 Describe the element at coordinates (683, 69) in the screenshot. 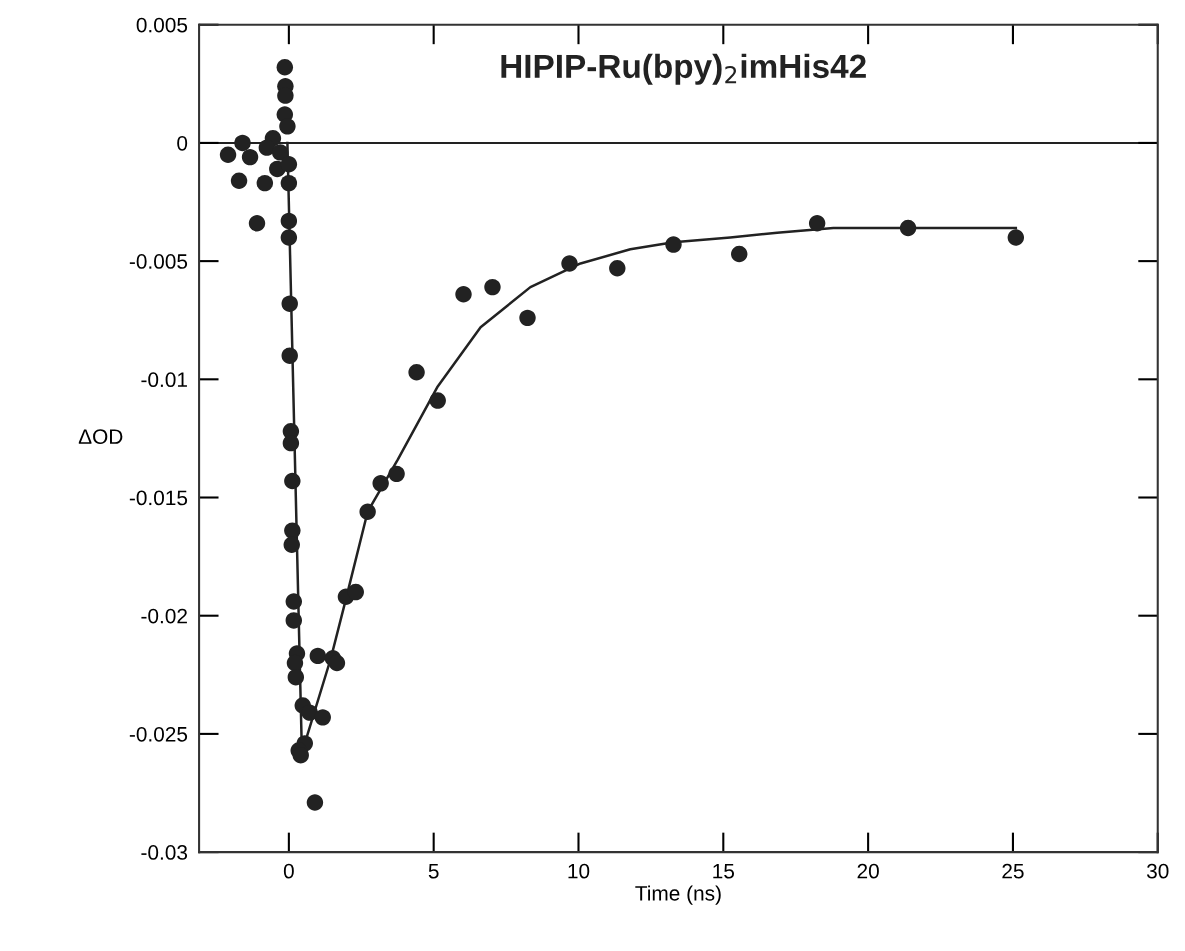

I see `text: HIPIP-Ru(bpy)$_{2}$imHis42` at that location.